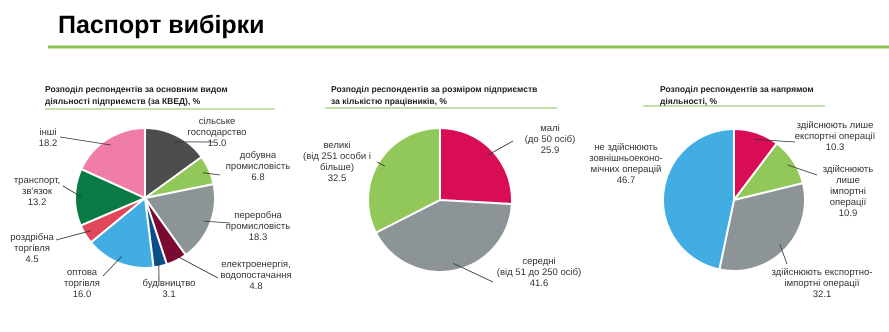 The height and width of the screenshot is (332, 889). I want to click on data-label: 18.2, so click(48, 143).